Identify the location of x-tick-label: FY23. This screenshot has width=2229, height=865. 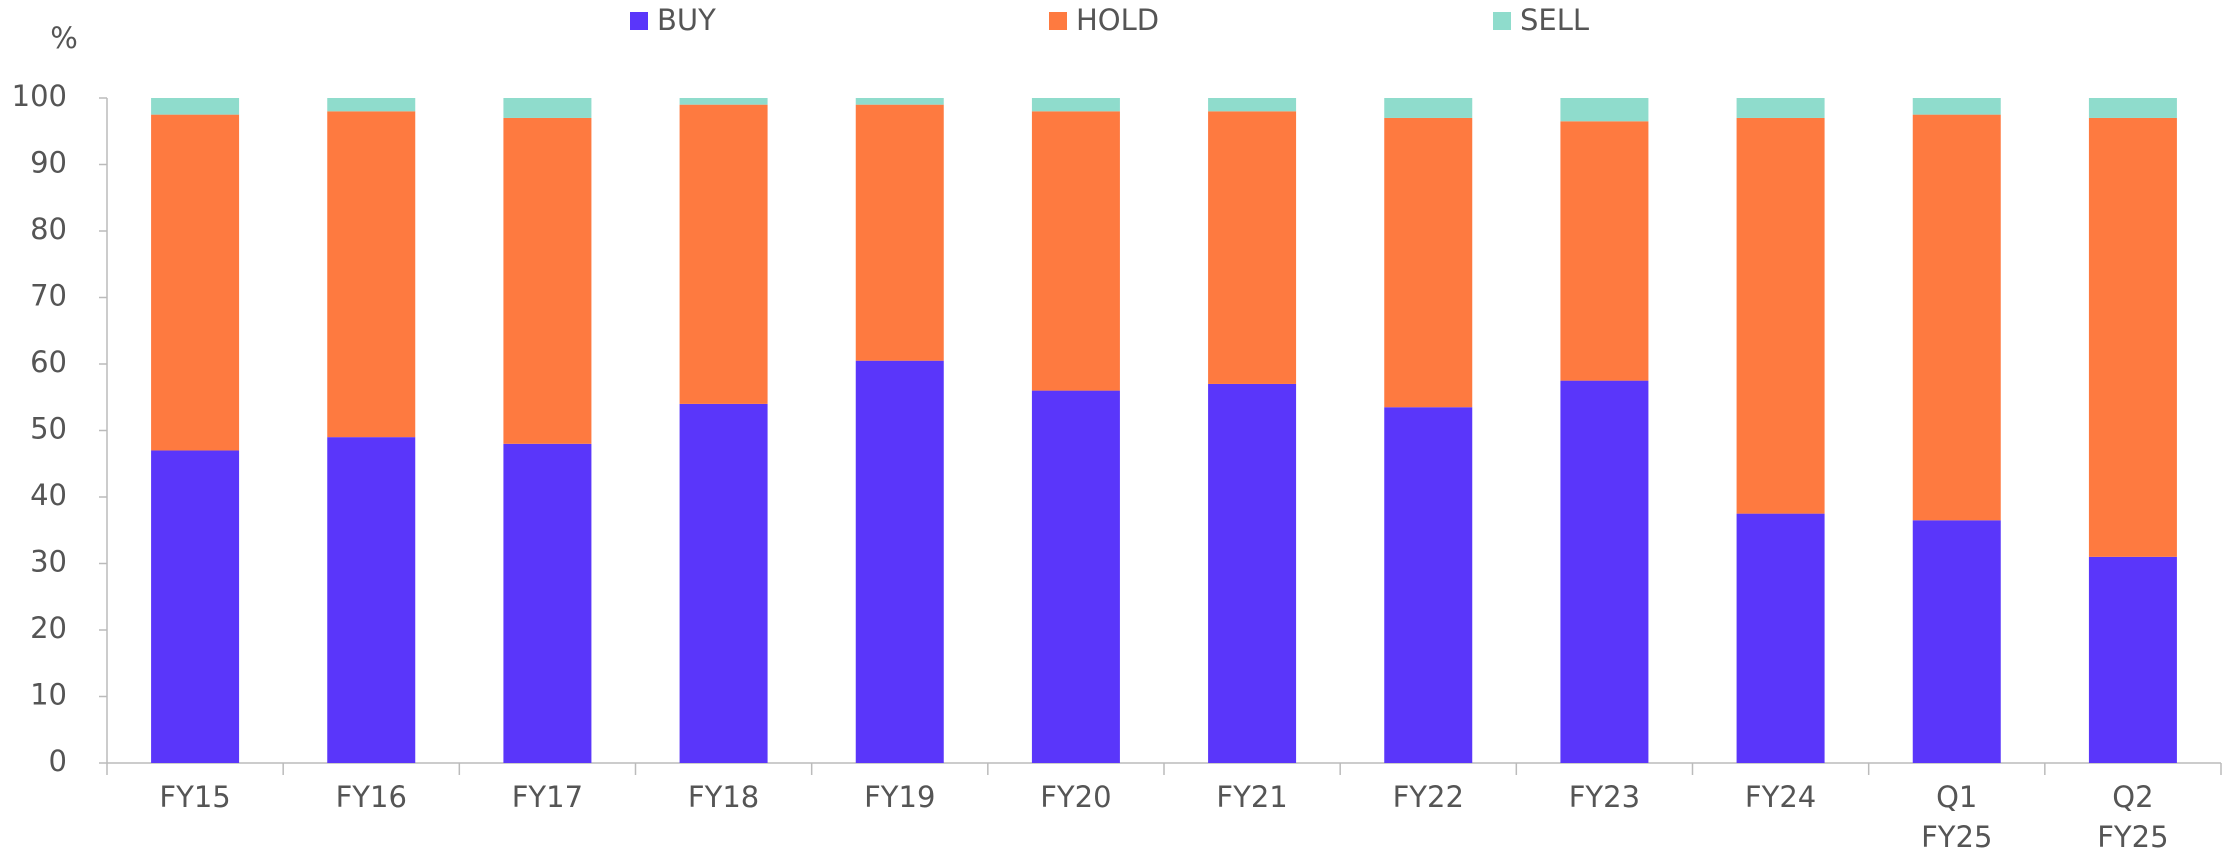
(1604, 797).